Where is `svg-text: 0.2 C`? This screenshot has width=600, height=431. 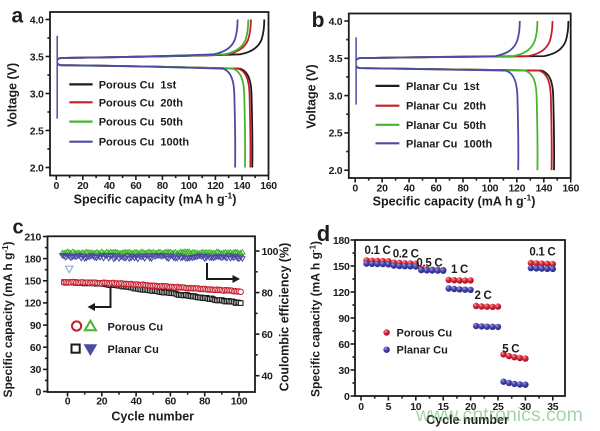 svg-text: 0.2 C is located at coordinates (406, 255).